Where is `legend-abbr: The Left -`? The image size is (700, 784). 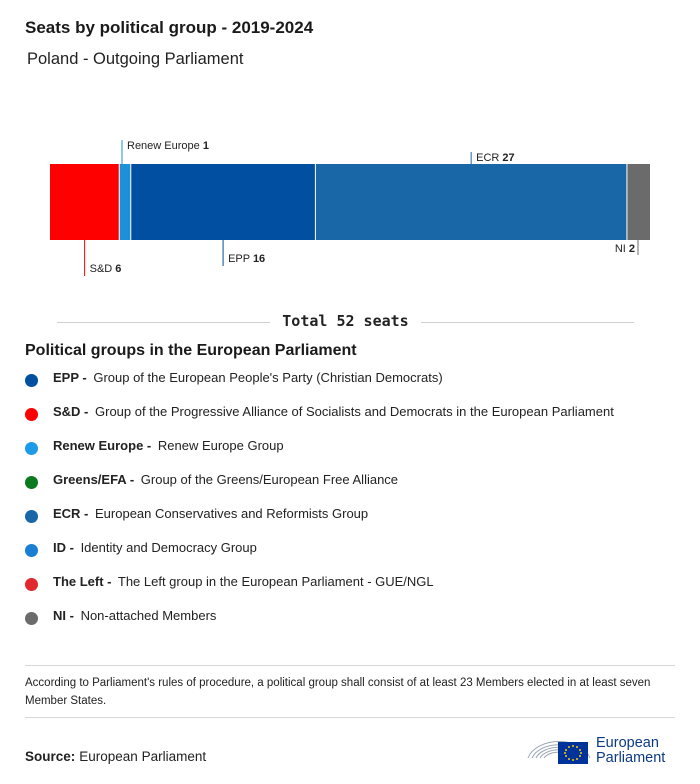 legend-abbr: The Left - is located at coordinates (82, 581).